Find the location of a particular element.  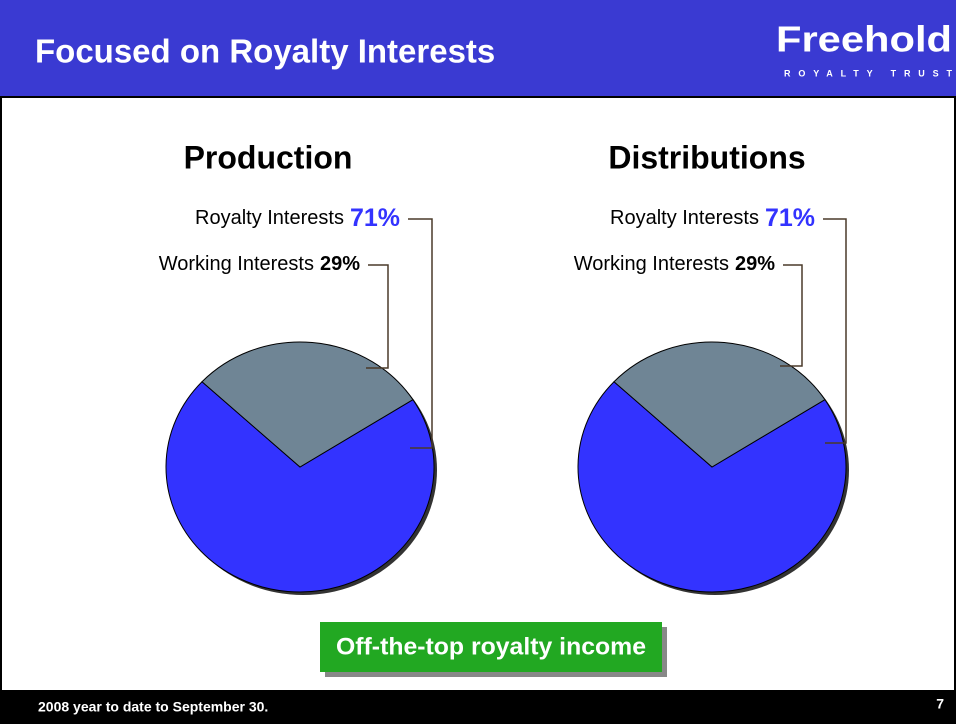

footer-note: 2008 year to date to September 30. is located at coordinates (153, 707).